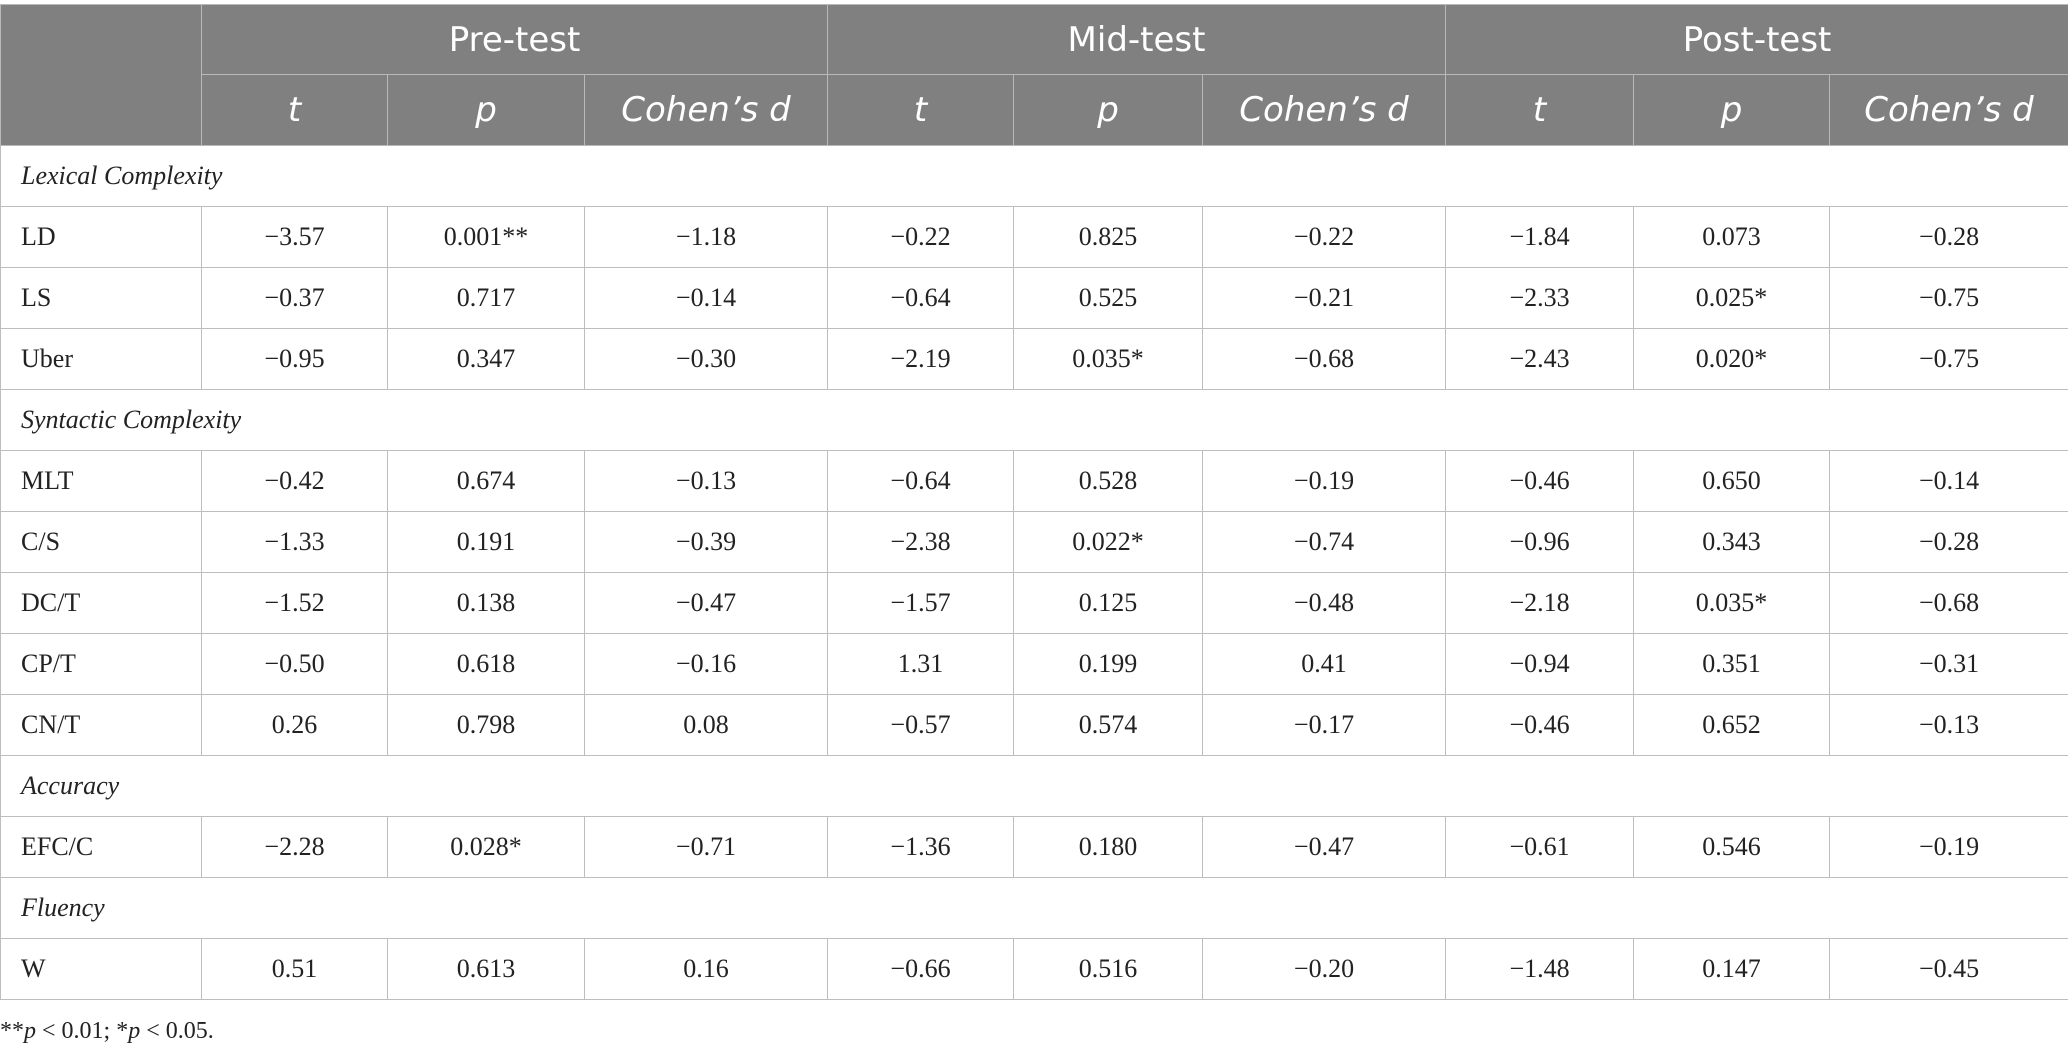 This screenshot has height=1061, width=2068. I want to click on footnote-threshold-1: < 0.01; *, so click(82, 1031).